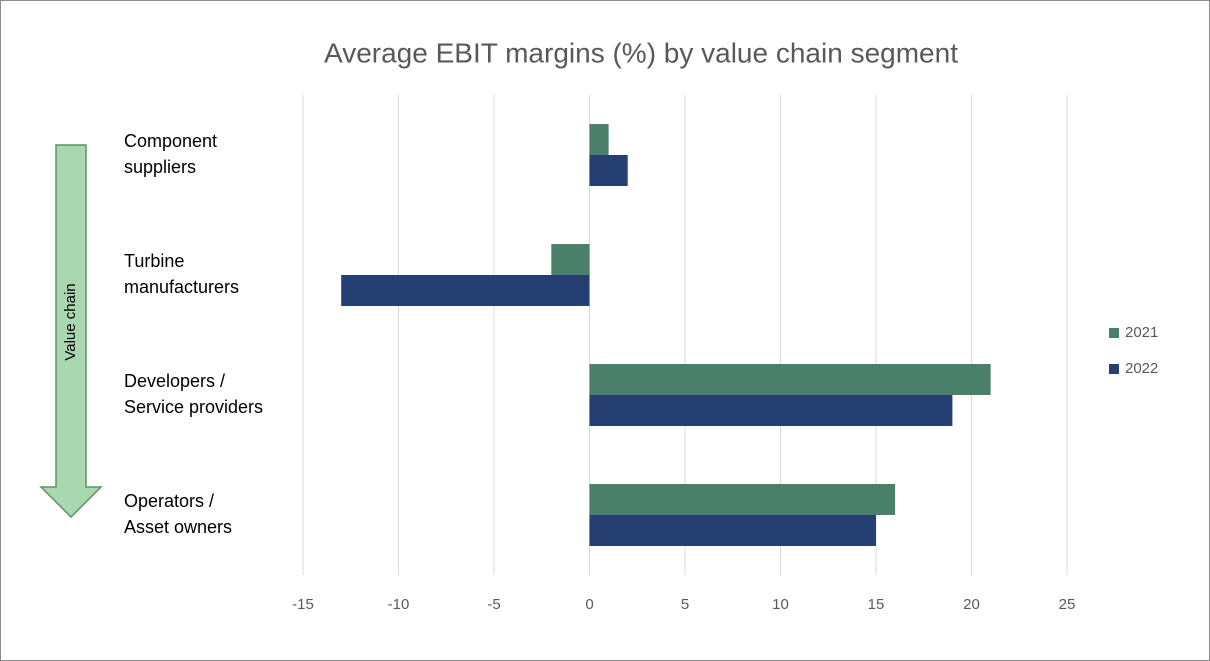 The width and height of the screenshot is (1210, 661). What do you see at coordinates (1067, 604) in the screenshot?
I see `x-tick-label: 25` at bounding box center [1067, 604].